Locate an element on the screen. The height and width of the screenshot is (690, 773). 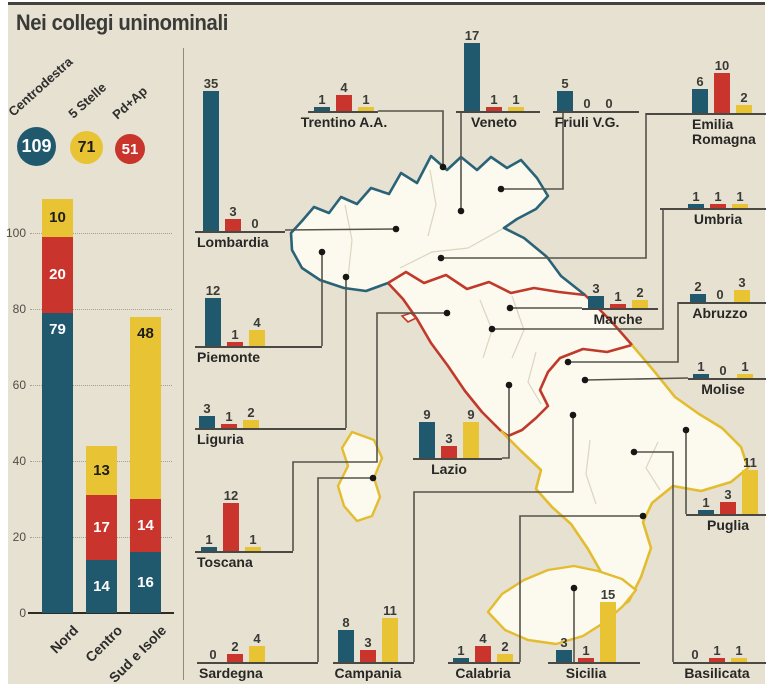
region-chart-bars: 1 3 11 is located at coordinates (726, 484).